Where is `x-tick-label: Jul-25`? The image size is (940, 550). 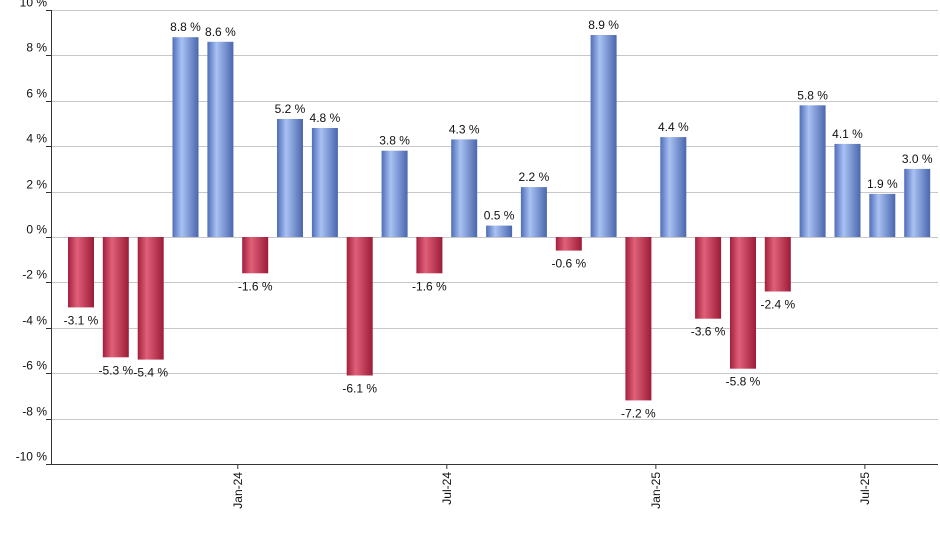
x-tick-label: Jul-25 is located at coordinates (865, 488).